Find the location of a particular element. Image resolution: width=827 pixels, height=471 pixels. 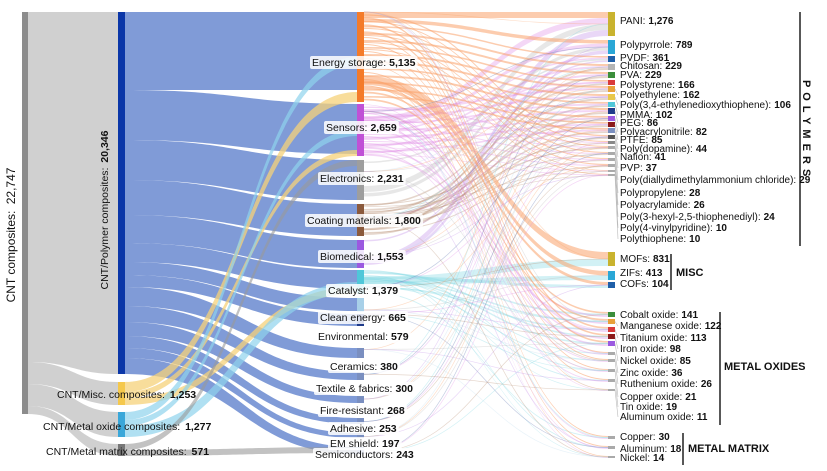

material-label-name-10: Polyacrylonitrile: is located at coordinates (656, 132).